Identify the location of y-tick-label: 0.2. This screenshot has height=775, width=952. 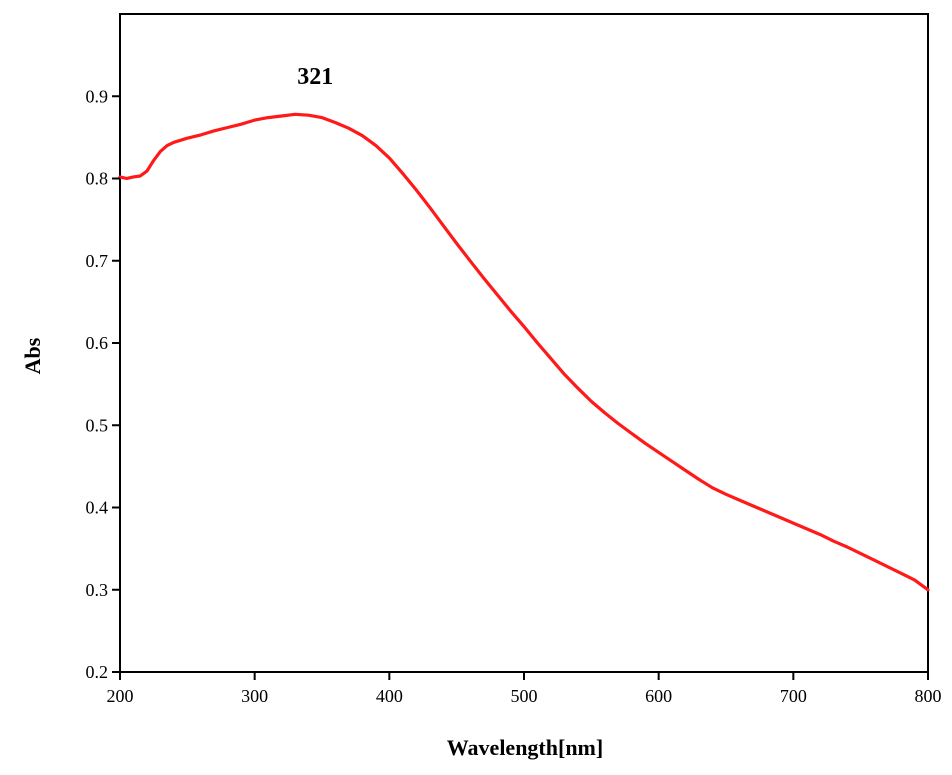
(97, 672).